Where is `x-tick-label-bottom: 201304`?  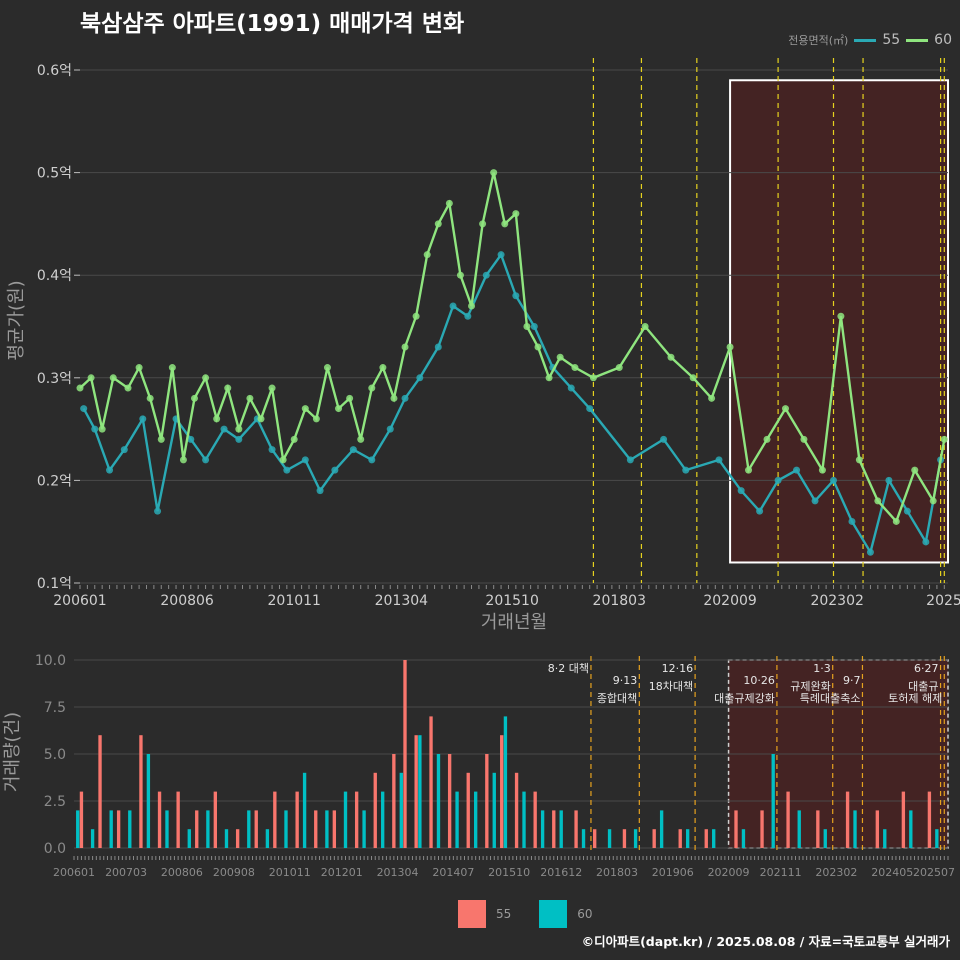
x-tick-label-bottom: 201304 is located at coordinates (398, 872).